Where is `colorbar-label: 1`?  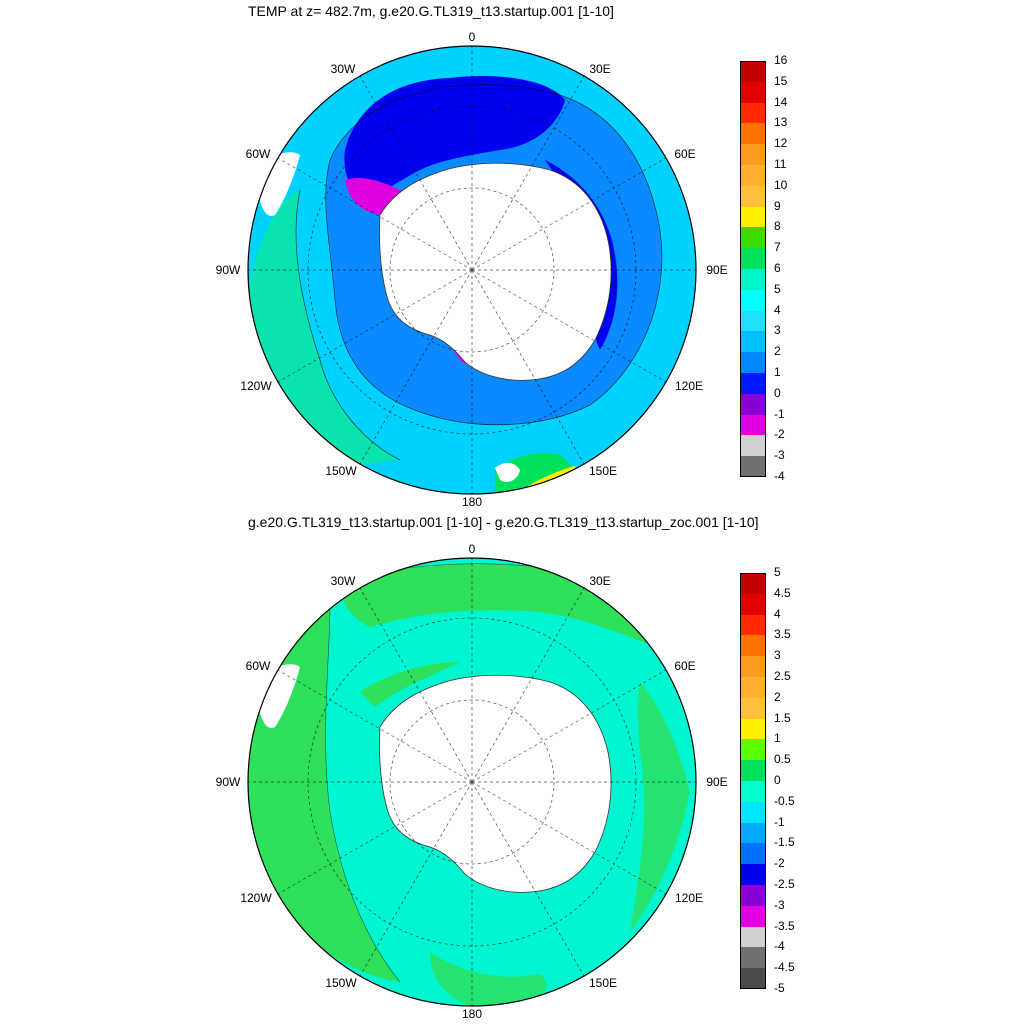
colorbar-label: 1 is located at coordinates (777, 372).